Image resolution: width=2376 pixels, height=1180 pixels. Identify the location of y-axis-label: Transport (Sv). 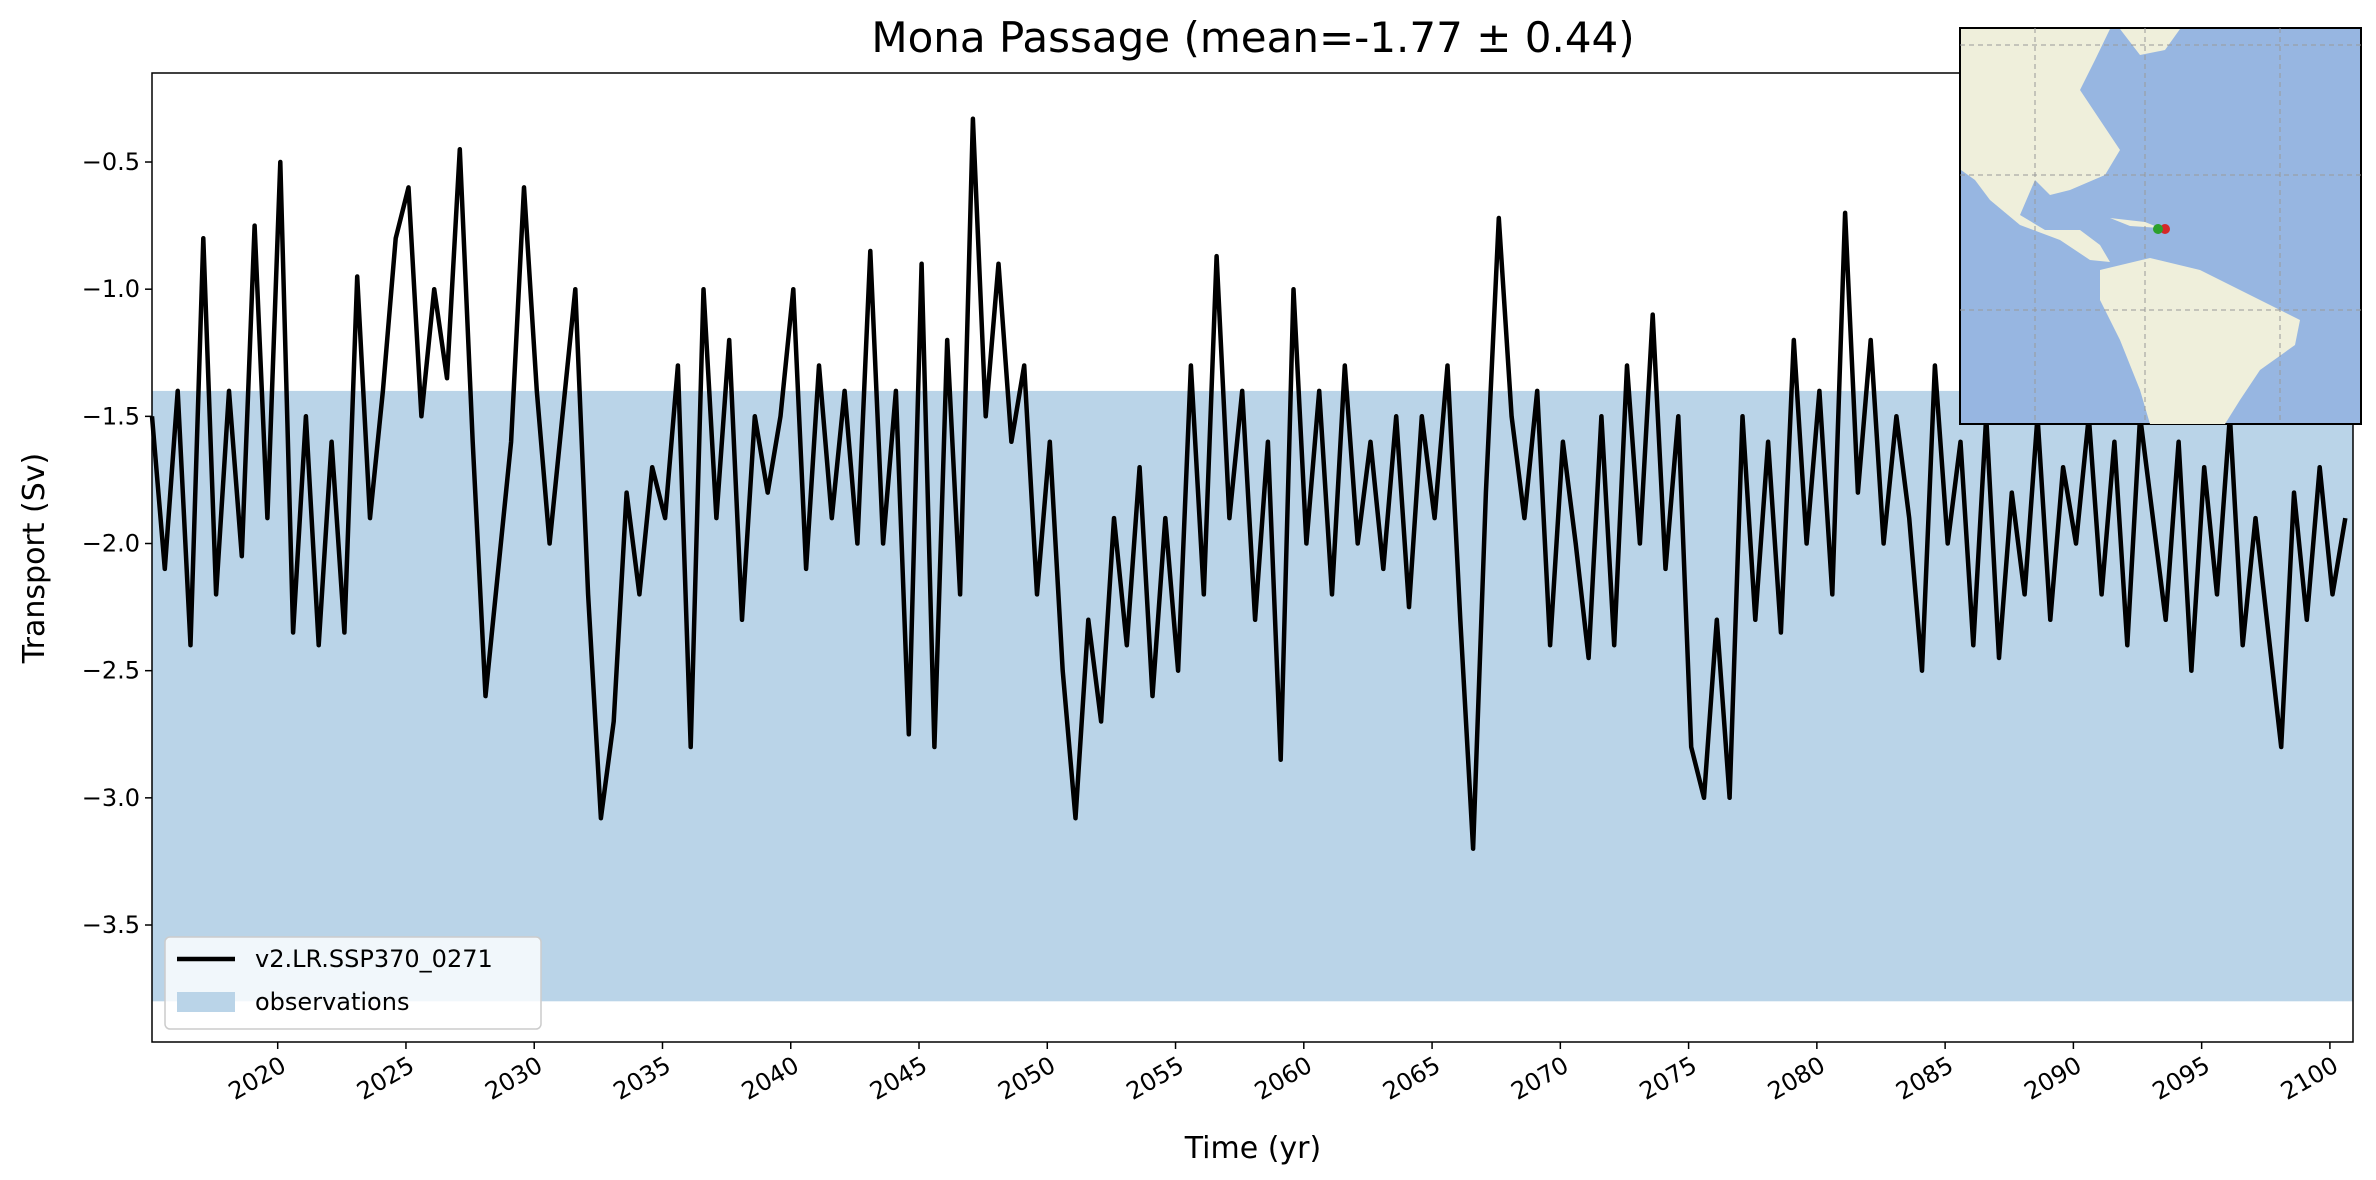
(34, 559).